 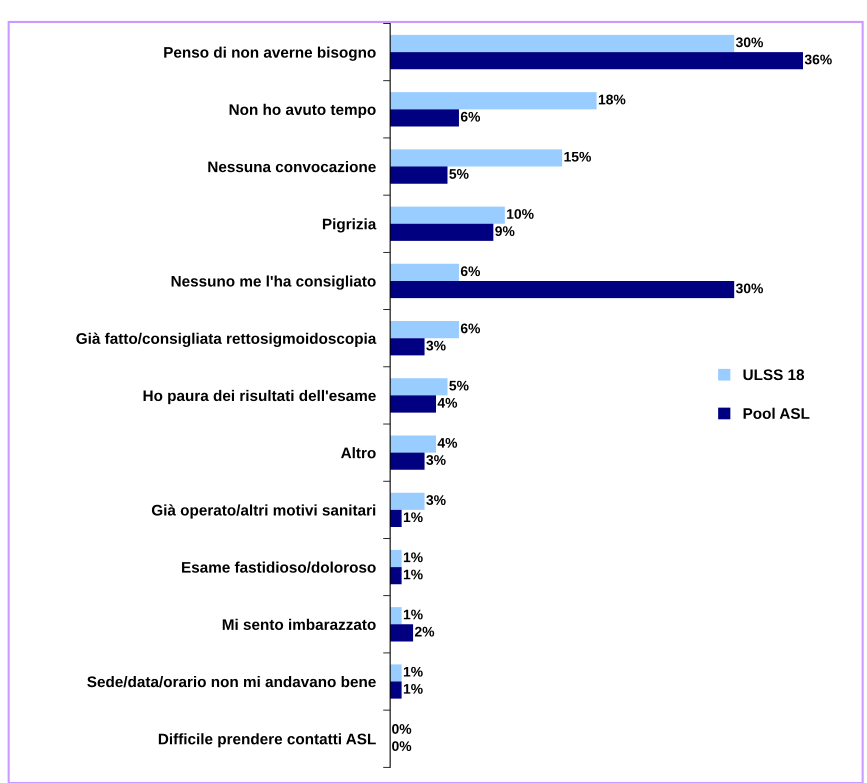 What do you see at coordinates (270, 53) in the screenshot?
I see `y-tick-label: Penso di non averne bisogno` at bounding box center [270, 53].